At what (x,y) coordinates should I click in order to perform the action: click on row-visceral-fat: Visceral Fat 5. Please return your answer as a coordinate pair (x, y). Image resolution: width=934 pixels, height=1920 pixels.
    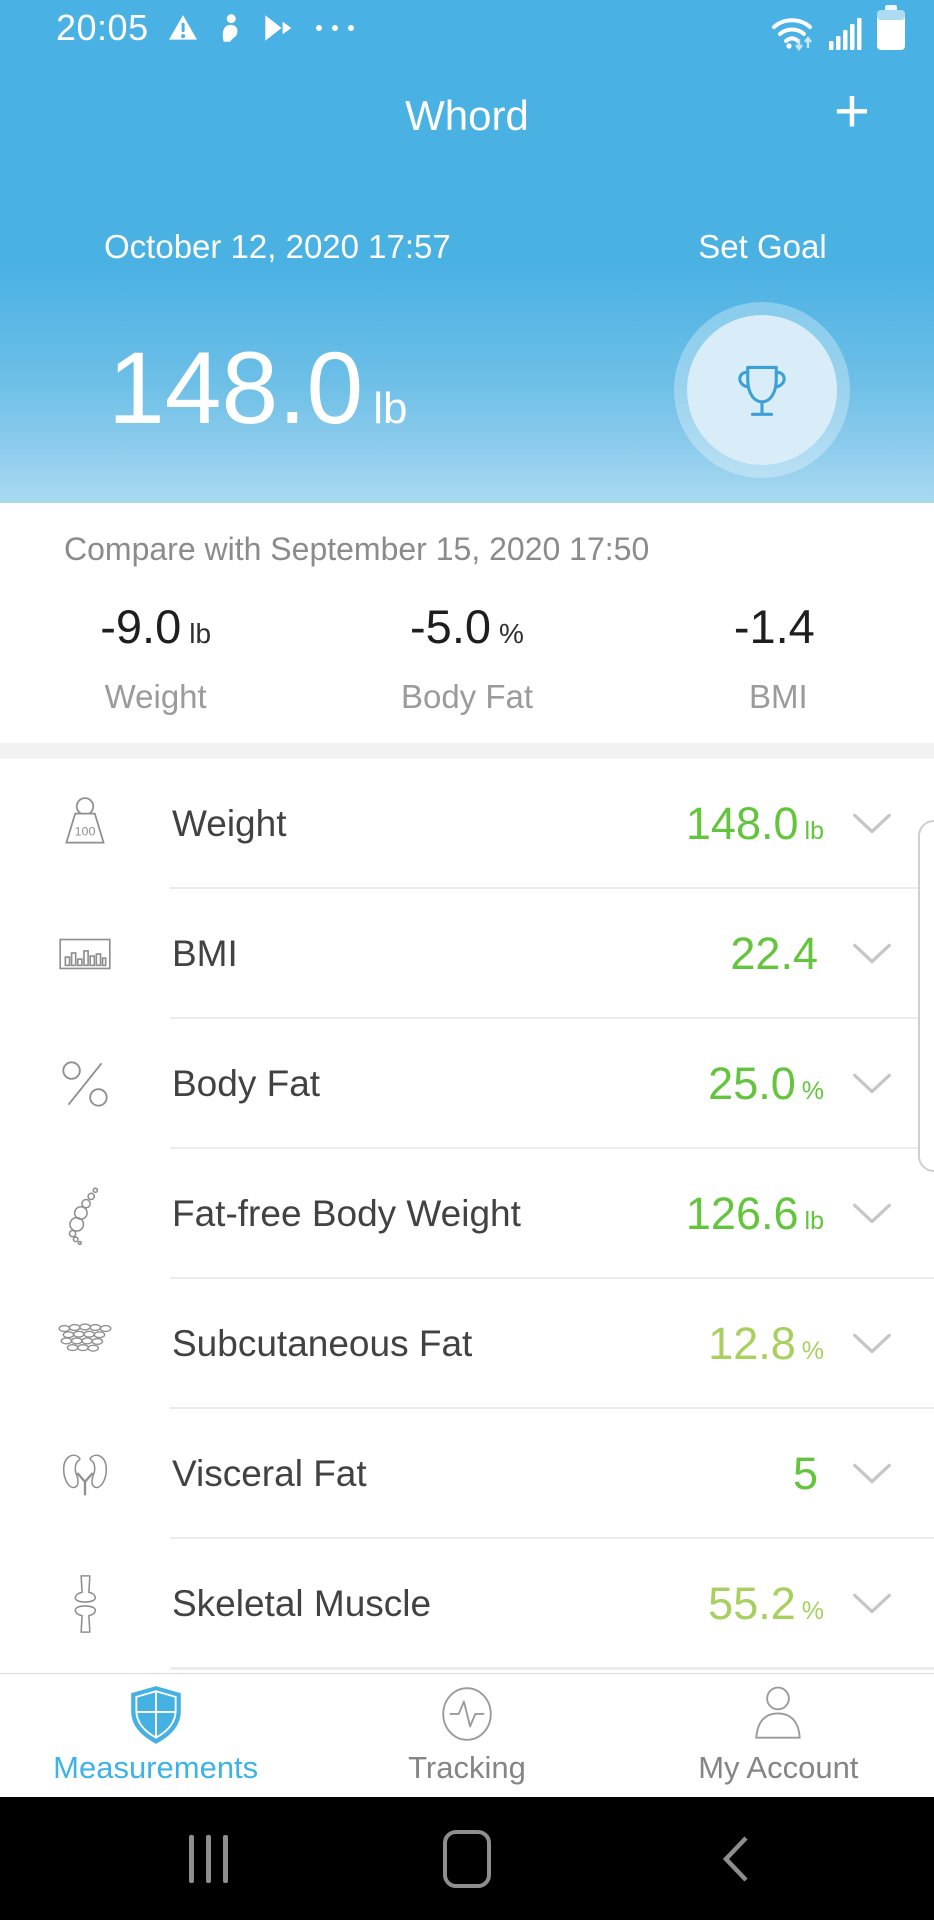
    Looking at the image, I should click on (467, 1474).